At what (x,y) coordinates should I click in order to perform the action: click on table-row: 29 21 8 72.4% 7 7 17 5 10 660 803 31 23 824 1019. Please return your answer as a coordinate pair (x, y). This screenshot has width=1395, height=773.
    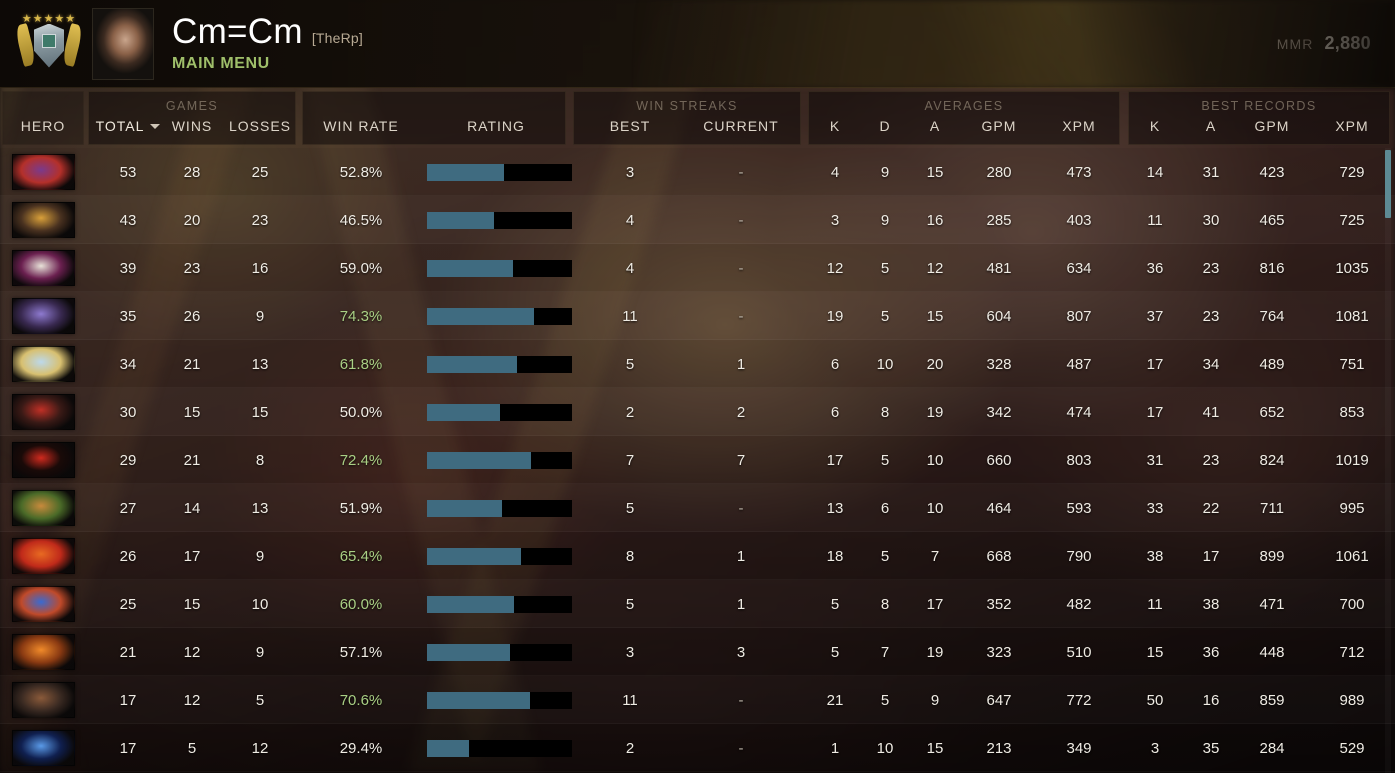
    Looking at the image, I should click on (697, 460).